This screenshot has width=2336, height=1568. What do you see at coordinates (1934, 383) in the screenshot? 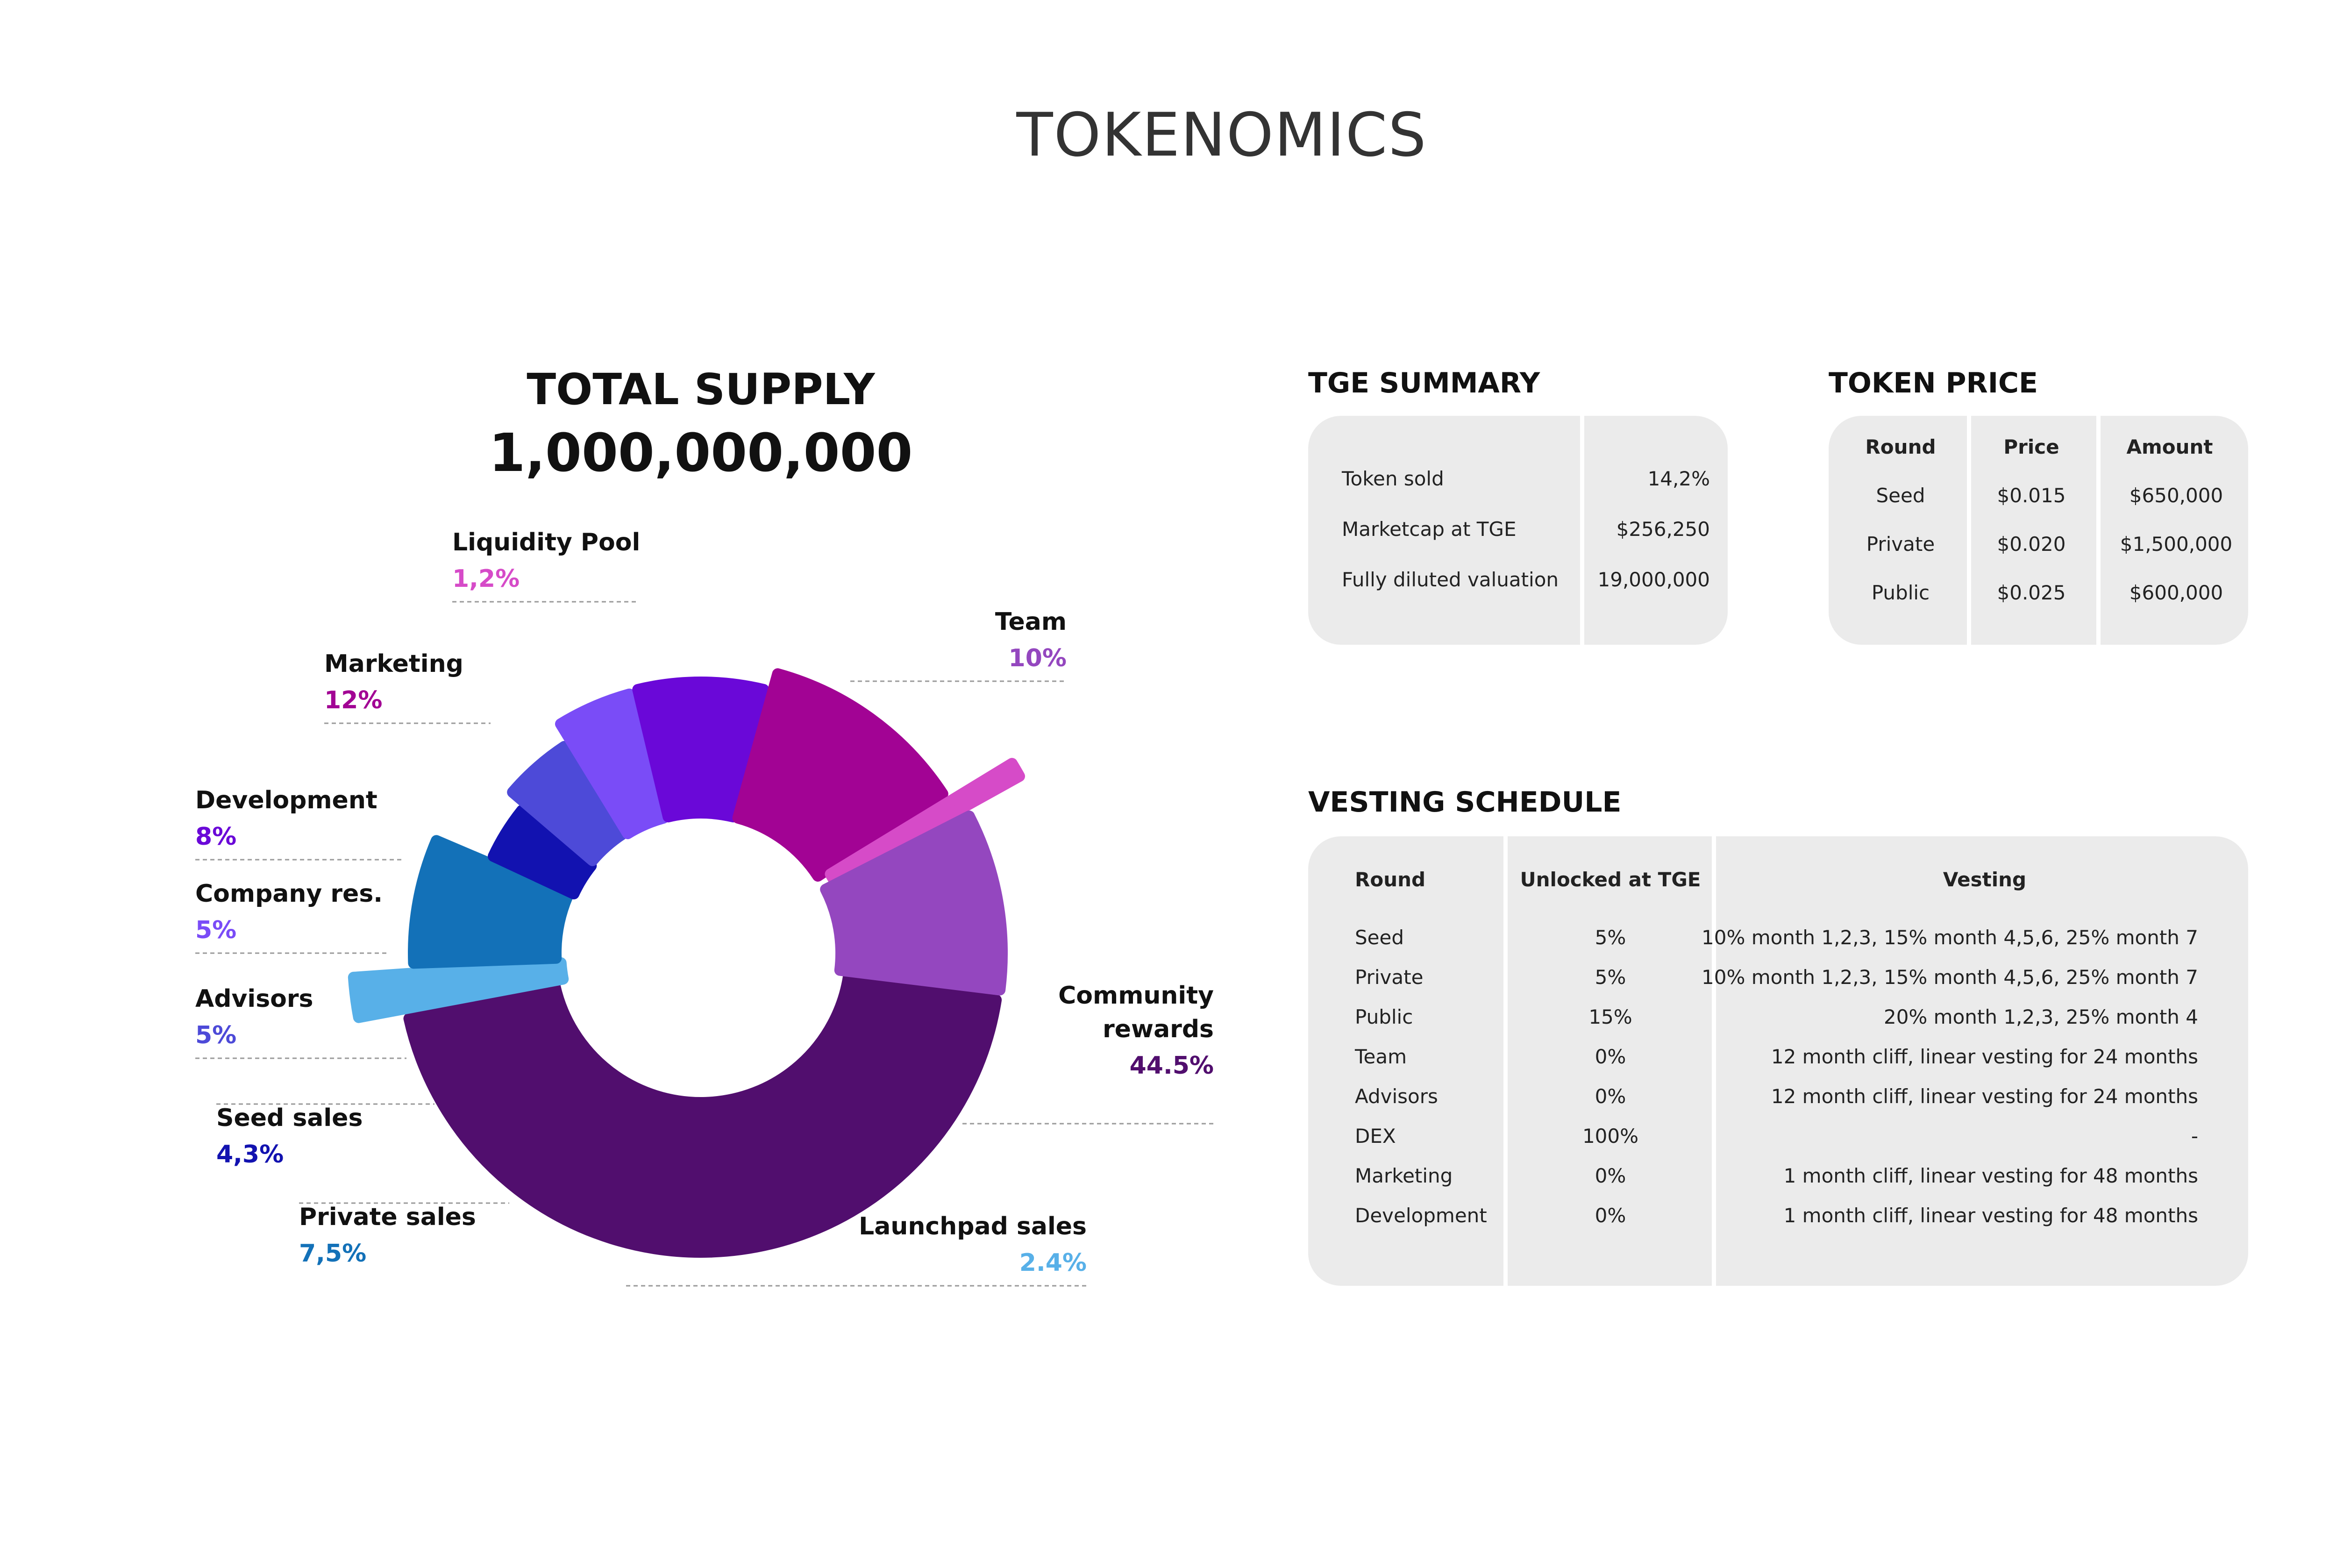
I see `token-price-title: TOKEN PRICE` at bounding box center [1934, 383].